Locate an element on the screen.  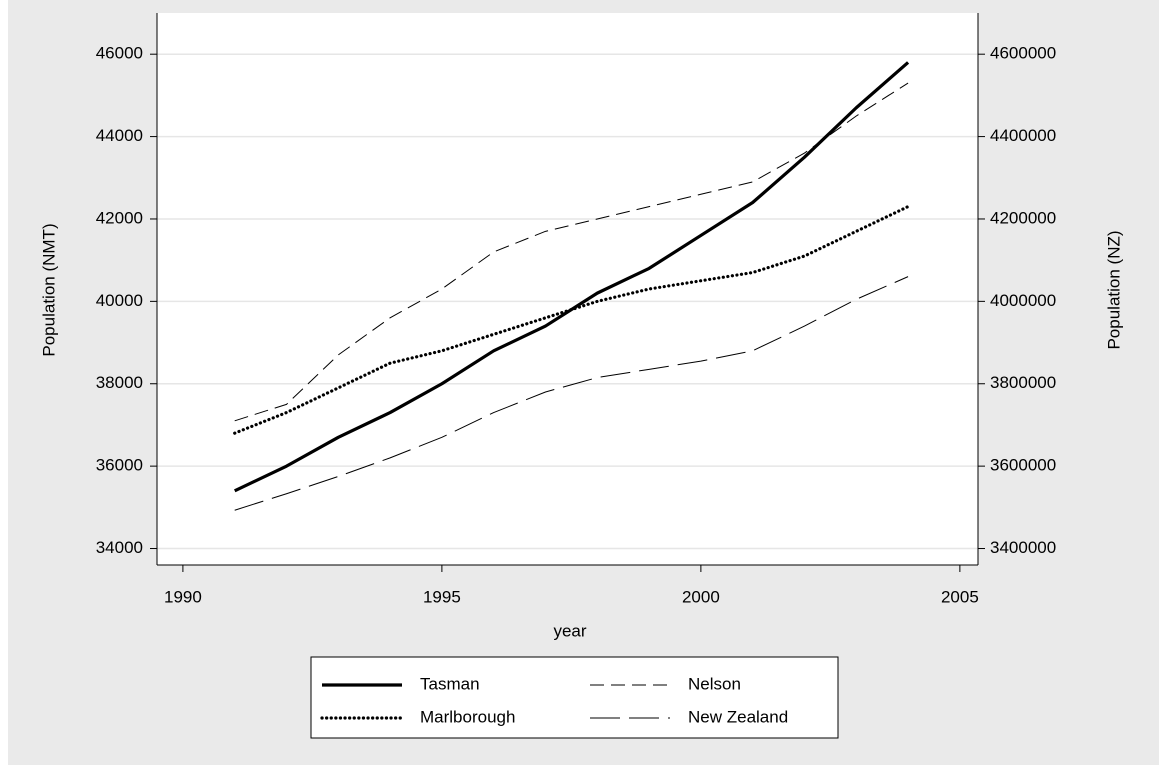
y2-axis-title: Population (NZ) is located at coordinates (1113, 289).